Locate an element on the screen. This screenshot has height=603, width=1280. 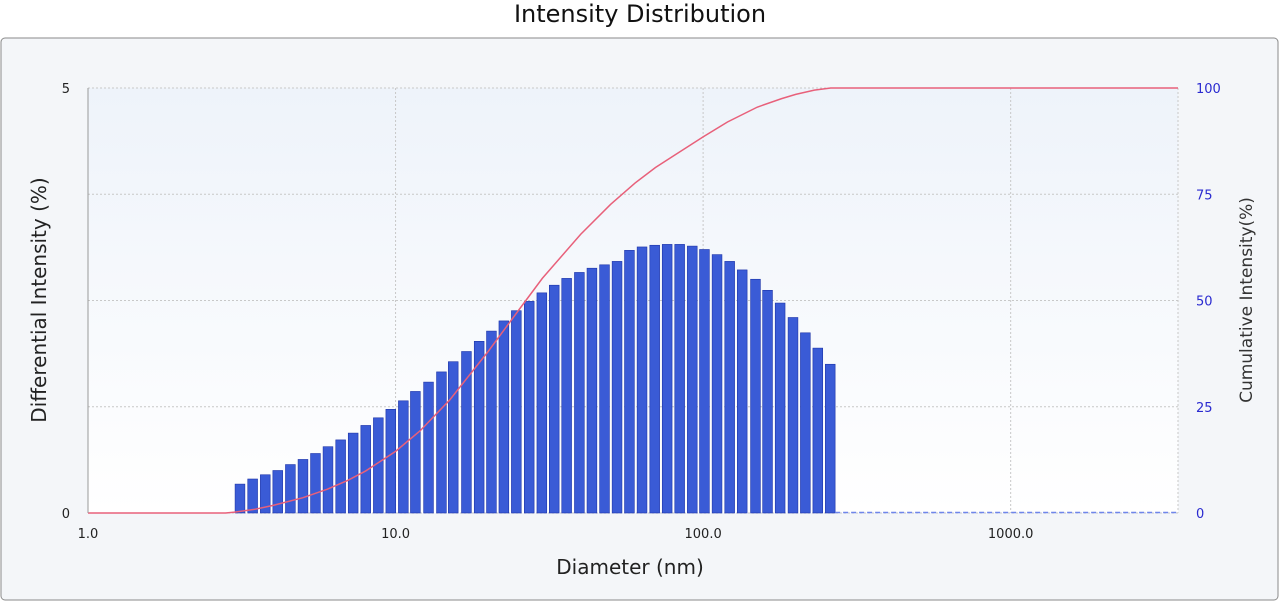
x-tick-label: 100.0 is located at coordinates (703, 534).